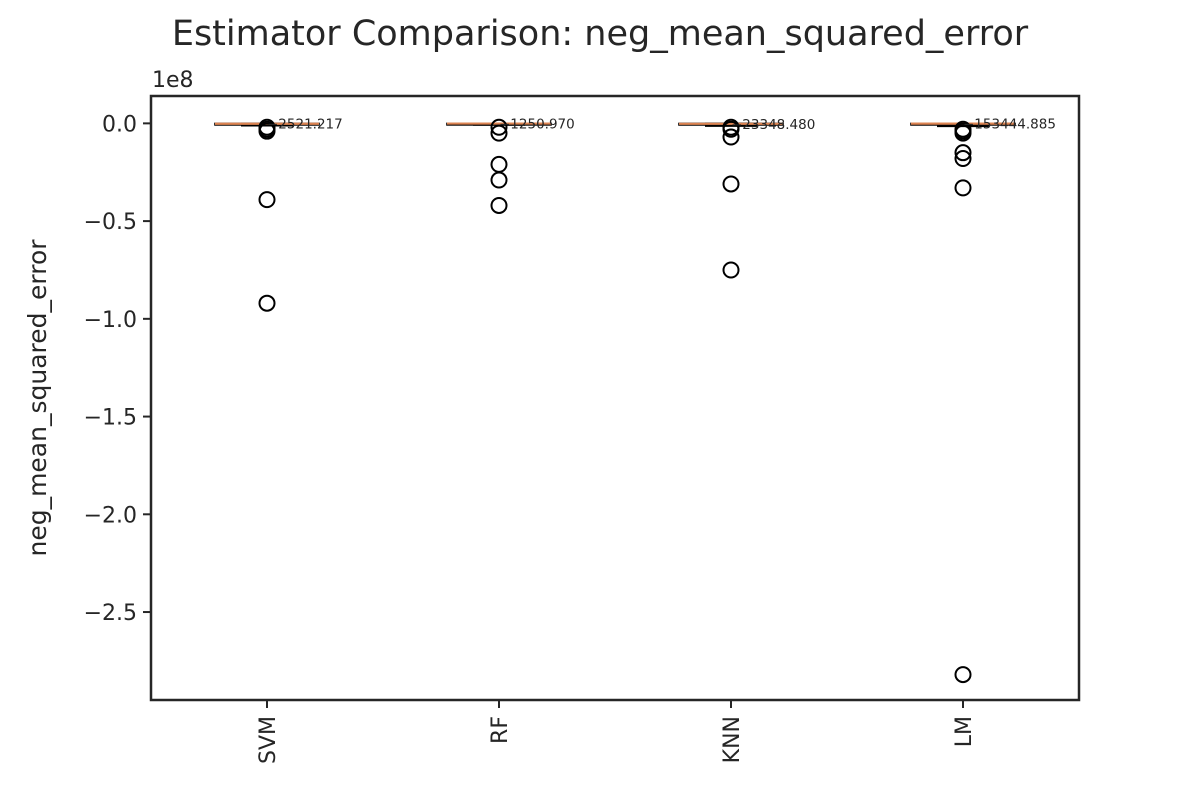 The height and width of the screenshot is (800, 1200). What do you see at coordinates (268, 740) in the screenshot?
I see `x-tick-label: SVM` at bounding box center [268, 740].